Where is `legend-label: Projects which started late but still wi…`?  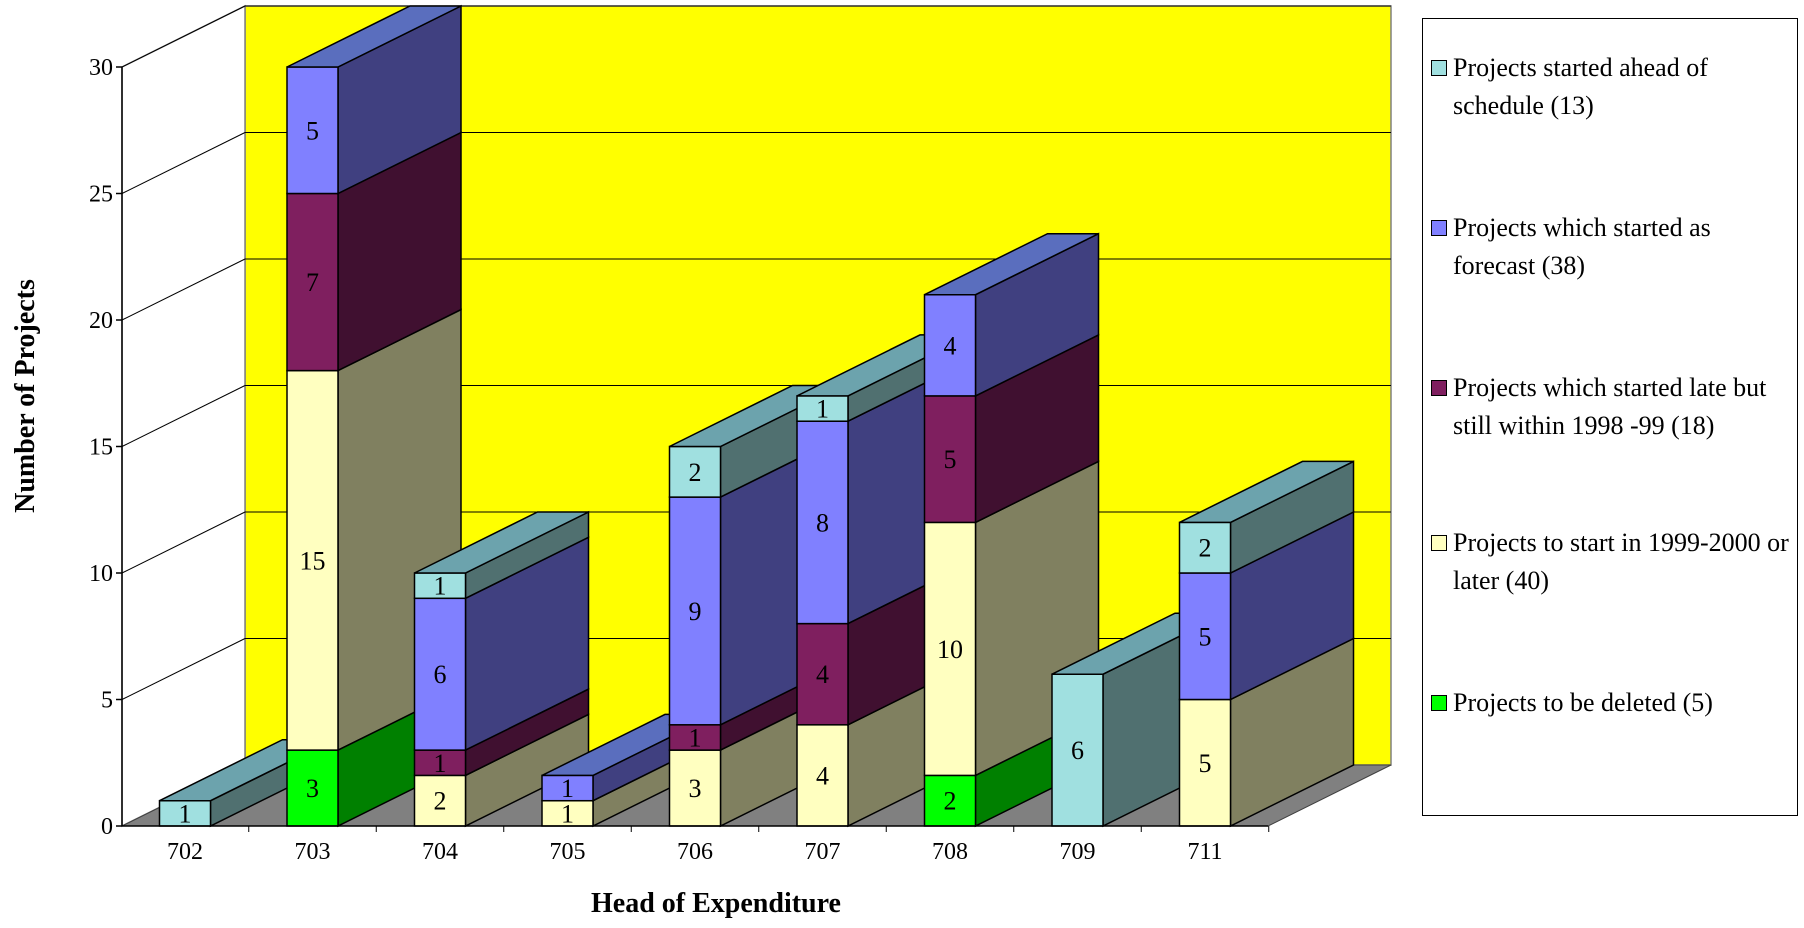 legend-label: Projects which started late but still wi… is located at coordinates (1610, 406).